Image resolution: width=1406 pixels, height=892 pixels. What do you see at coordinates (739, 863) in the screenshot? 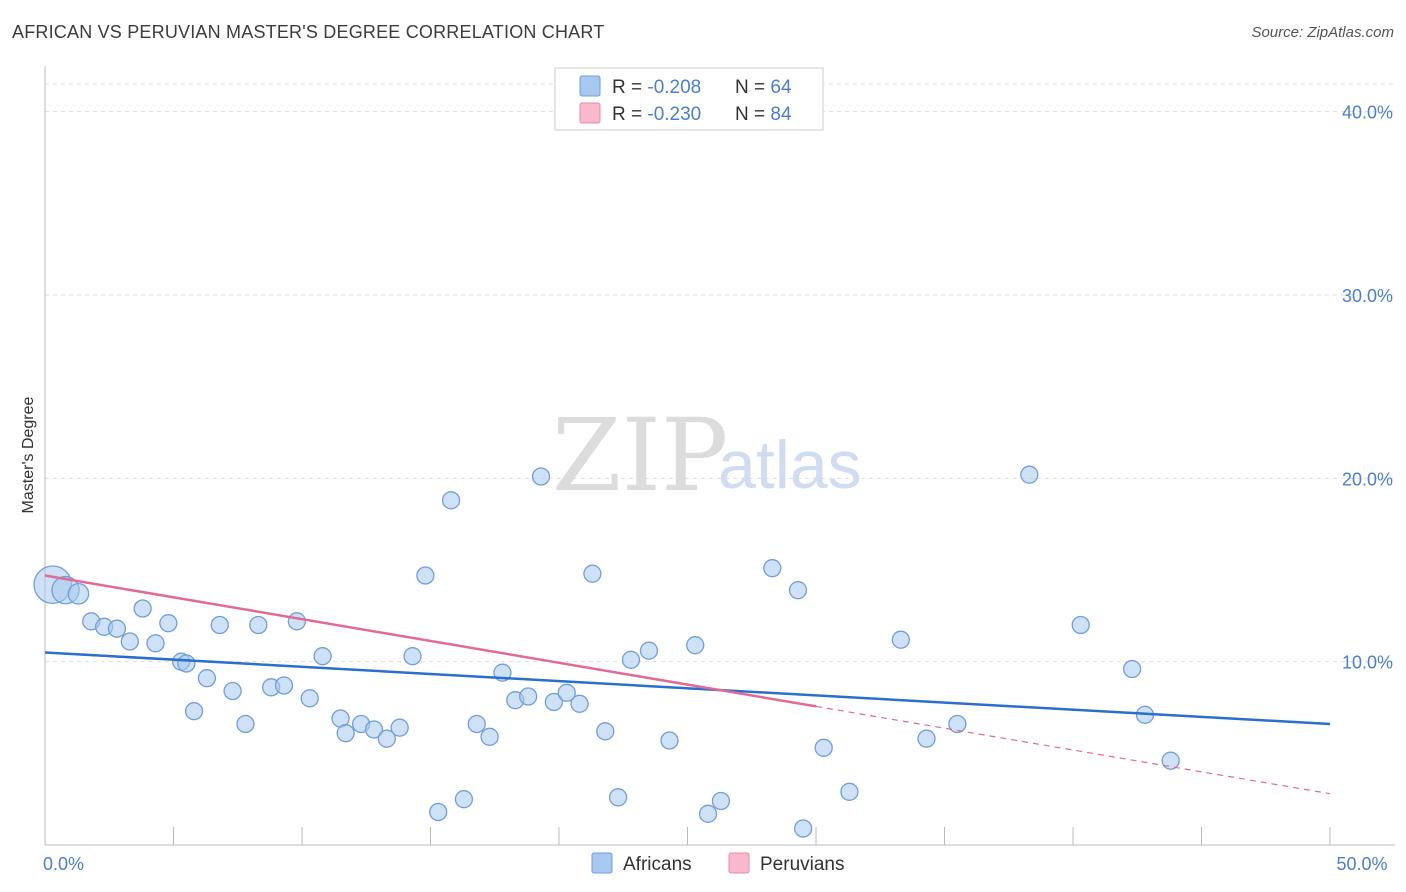
I see `legend-swatch-peruvians-bottom` at bounding box center [739, 863].